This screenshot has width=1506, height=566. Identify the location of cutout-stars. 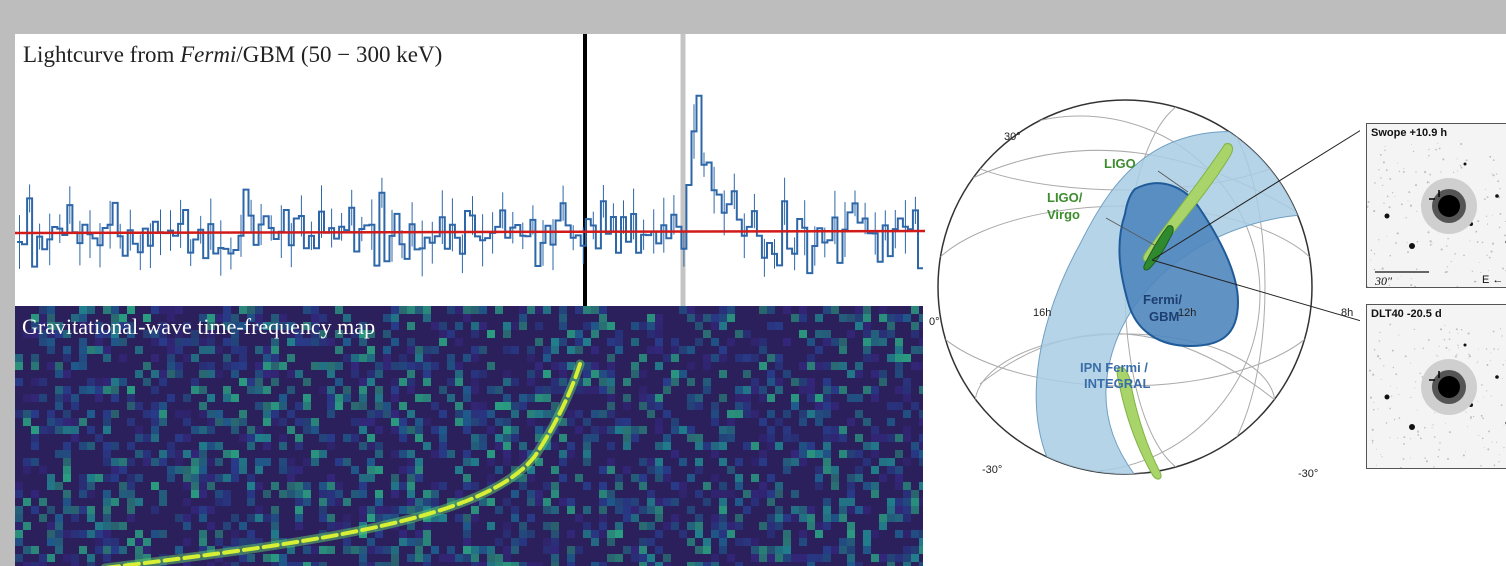
(1437, 395).